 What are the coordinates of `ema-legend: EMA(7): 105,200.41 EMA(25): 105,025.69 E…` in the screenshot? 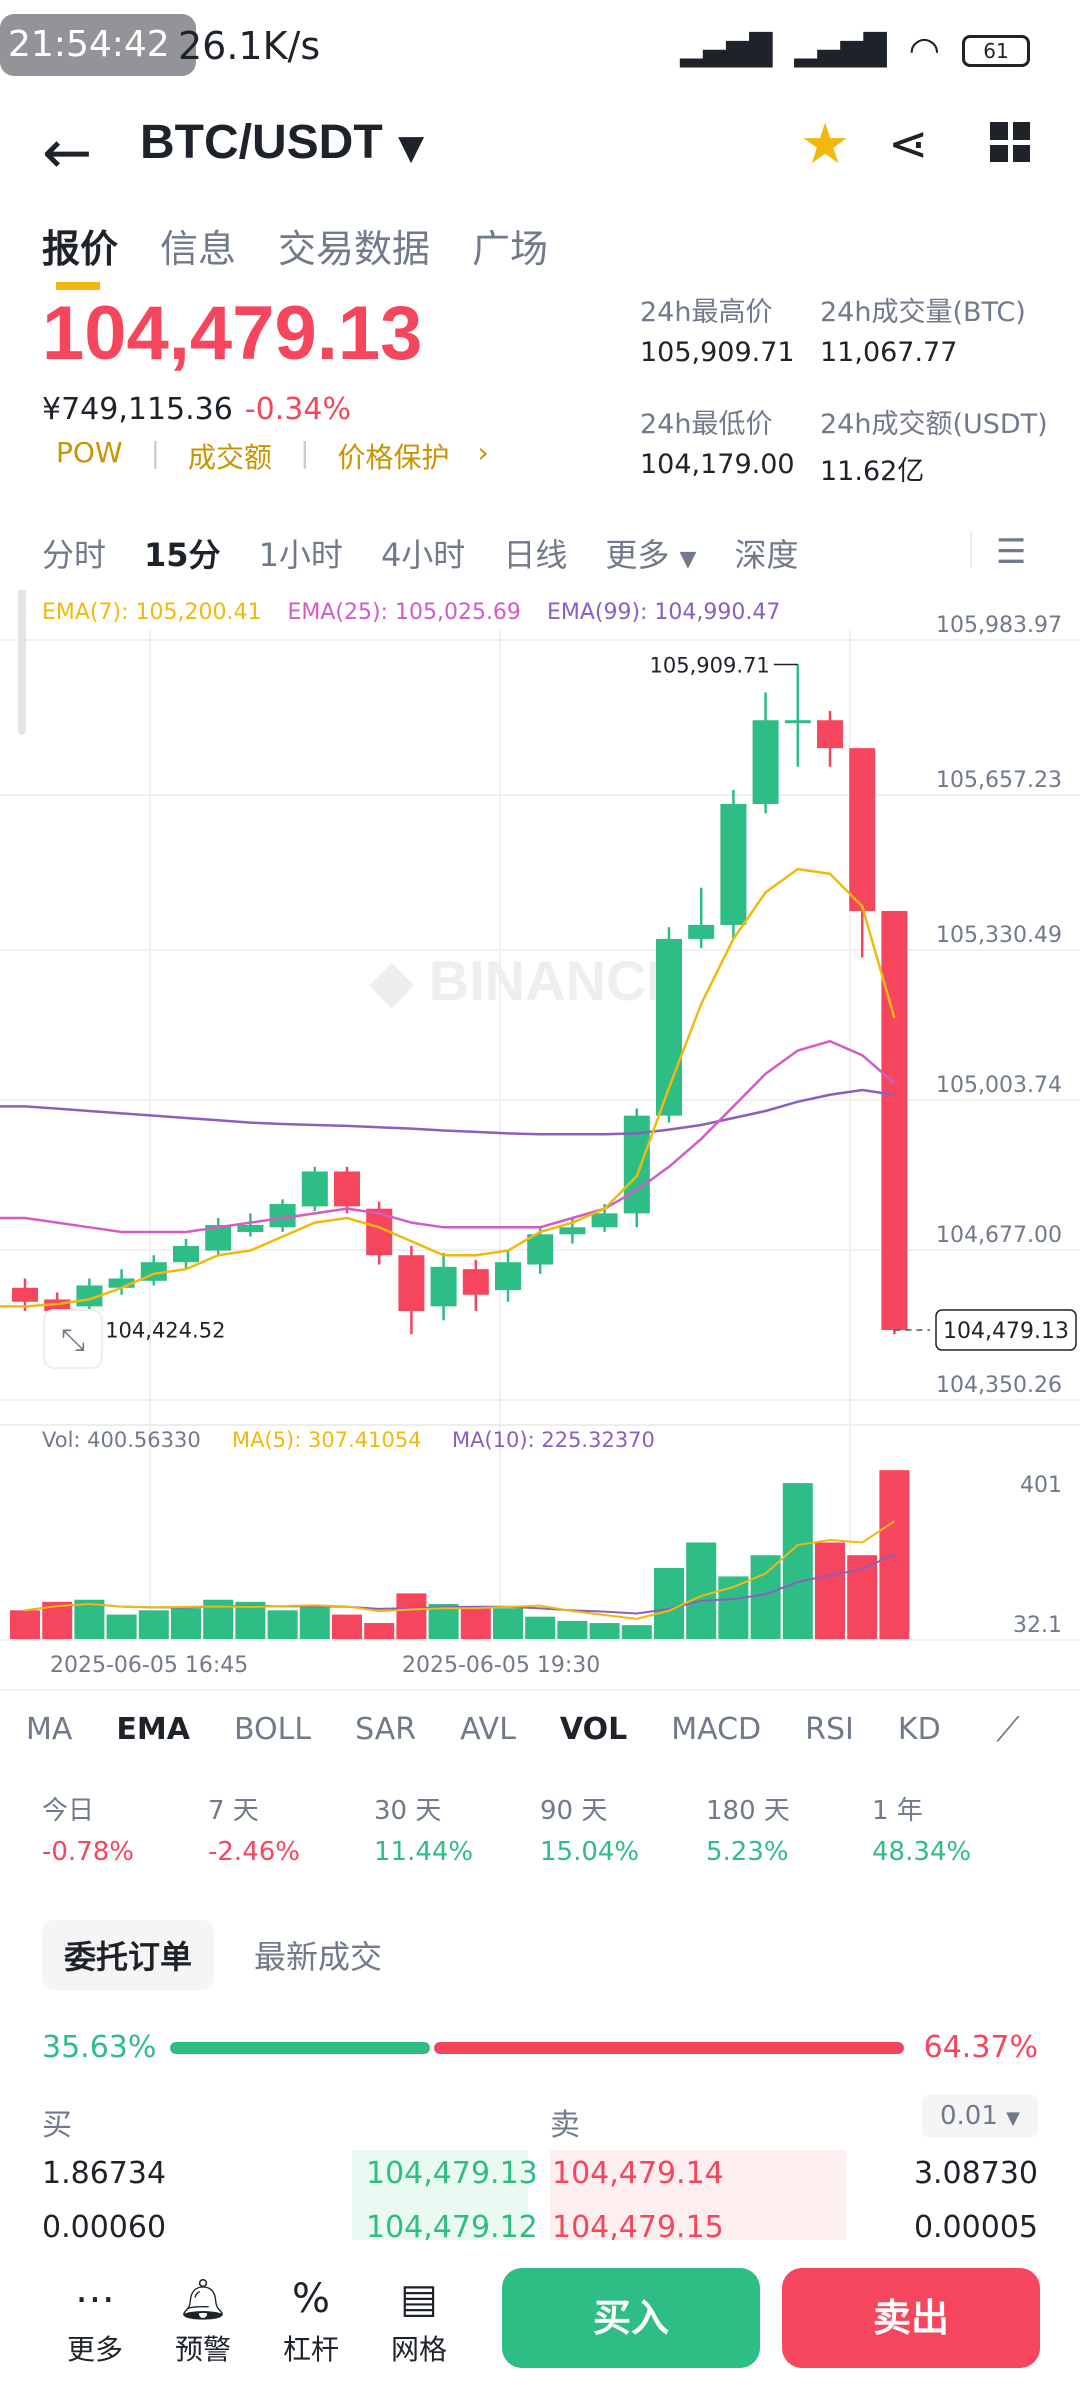 It's located at (411, 612).